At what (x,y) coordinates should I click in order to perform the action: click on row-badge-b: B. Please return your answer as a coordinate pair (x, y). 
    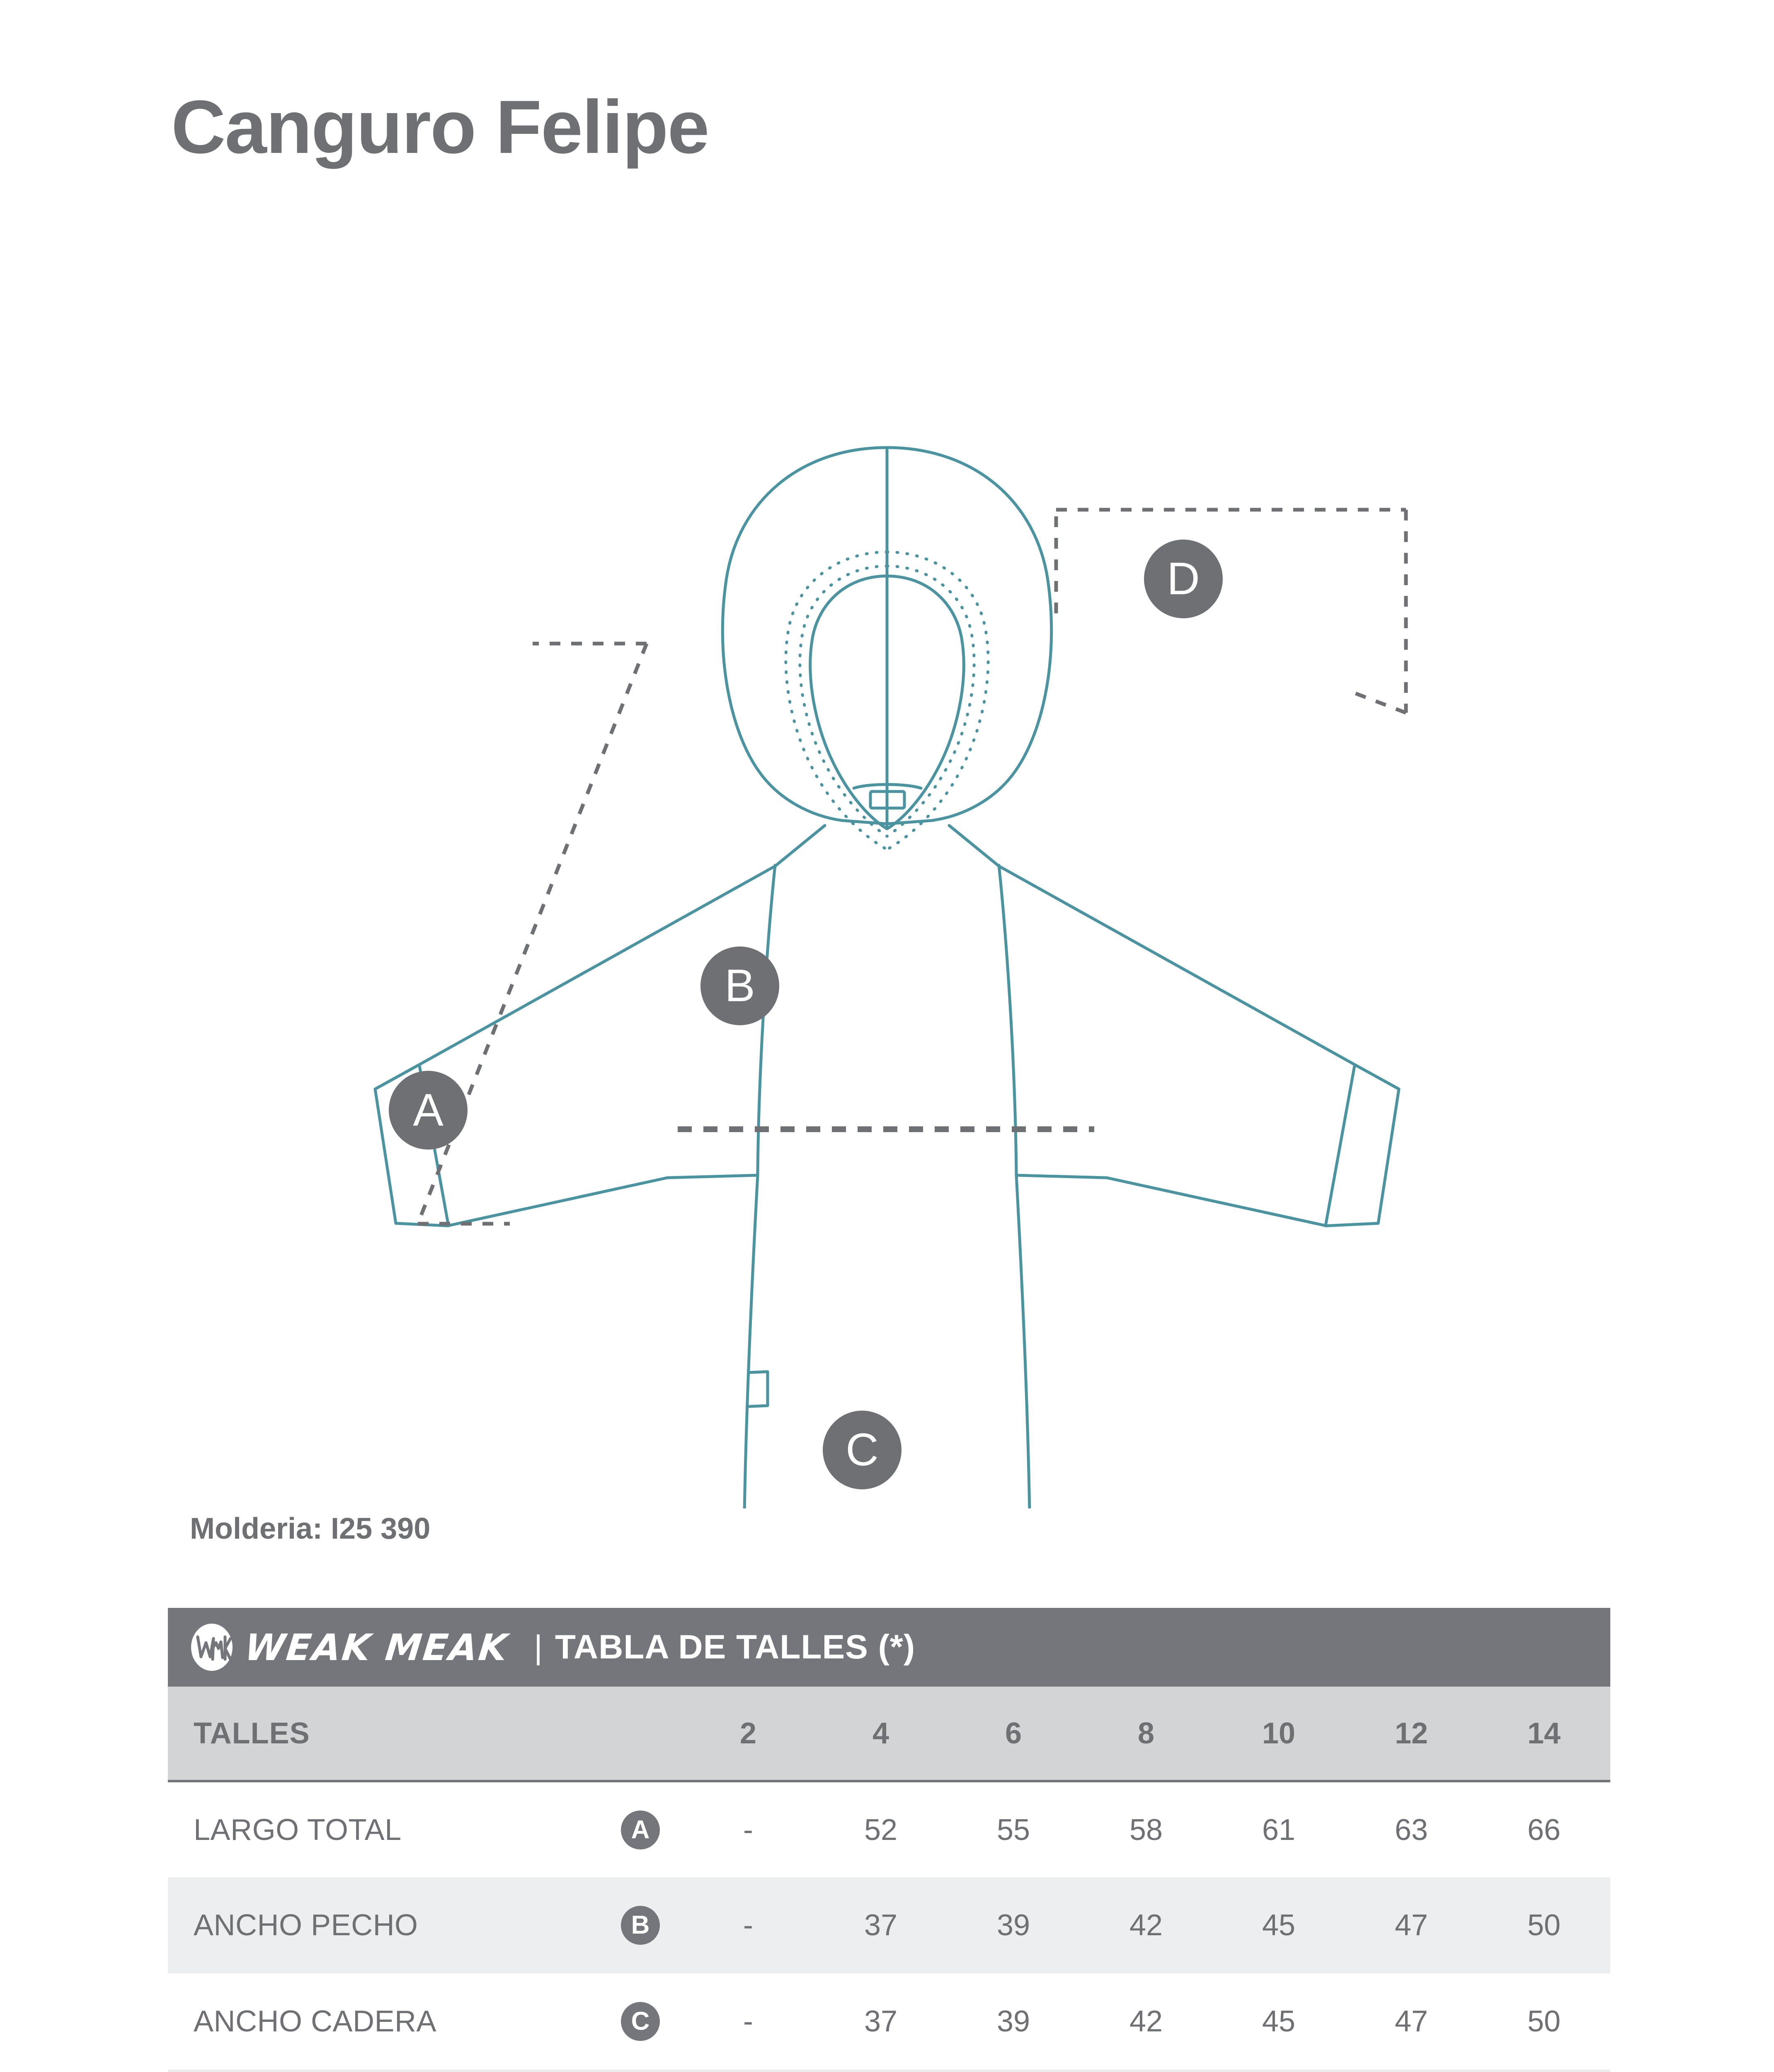
    Looking at the image, I should click on (640, 1925).